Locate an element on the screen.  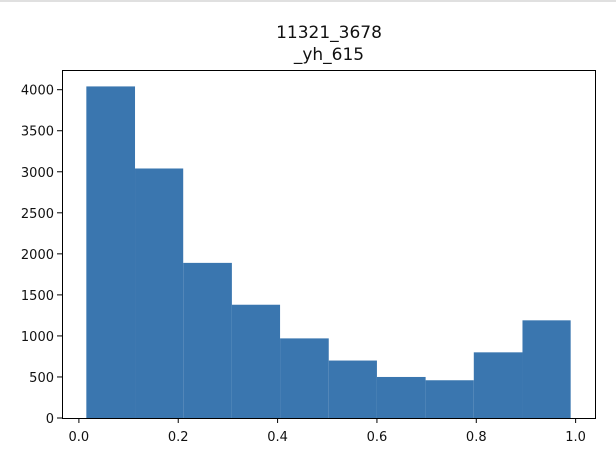
x-tick-label-4: 0.8 is located at coordinates (476, 437).